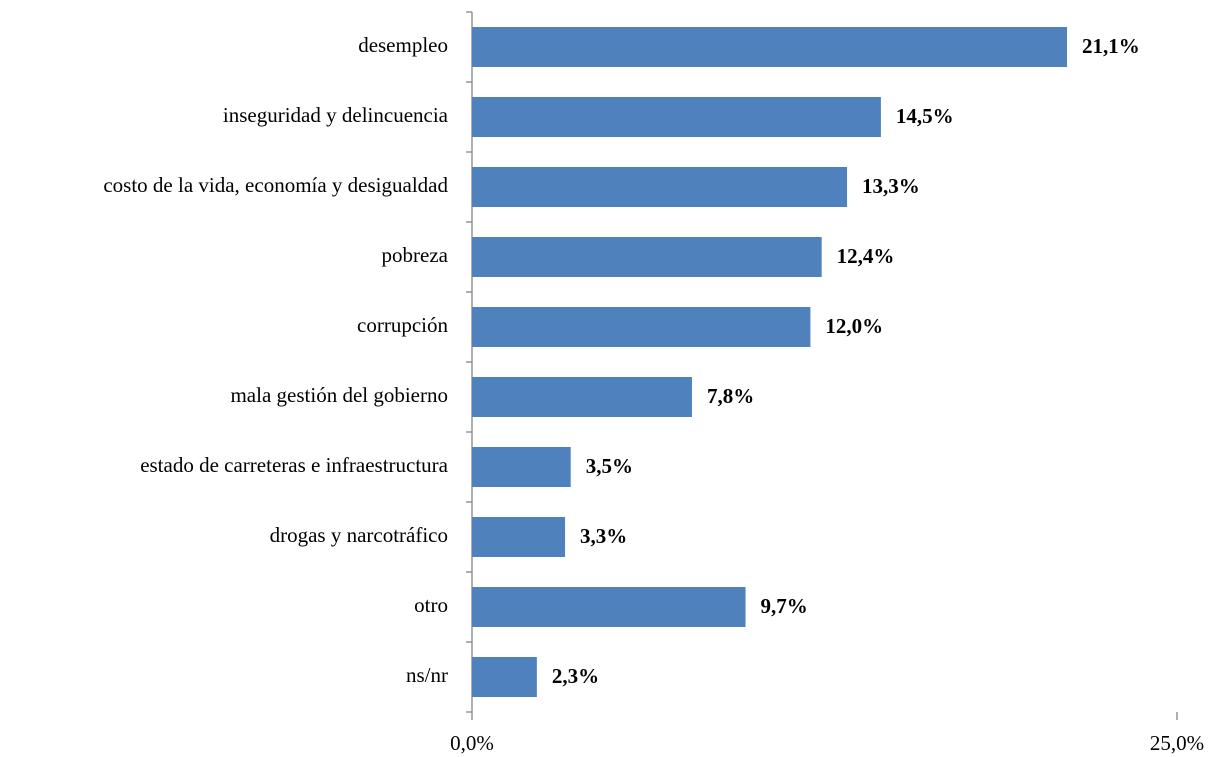  Describe the element at coordinates (730, 396) in the screenshot. I see `value-label: 7,8%` at that location.